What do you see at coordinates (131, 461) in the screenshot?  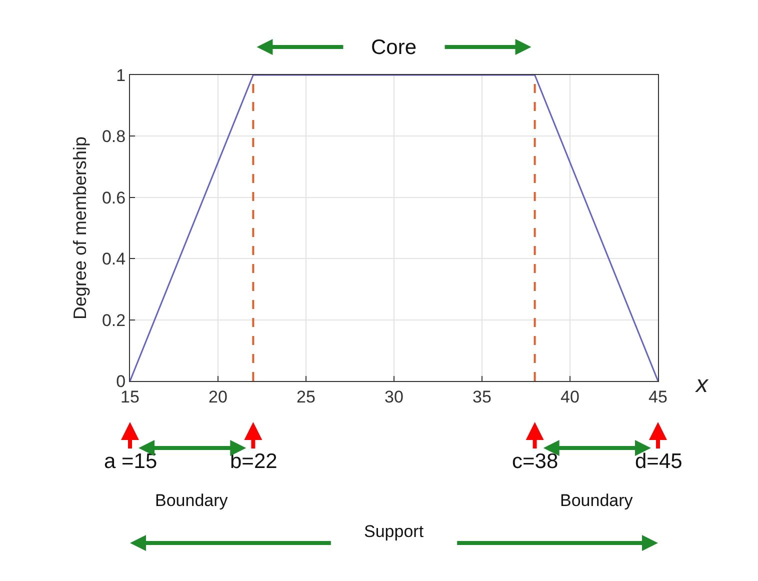 I see `annotation: a =15` at bounding box center [131, 461].